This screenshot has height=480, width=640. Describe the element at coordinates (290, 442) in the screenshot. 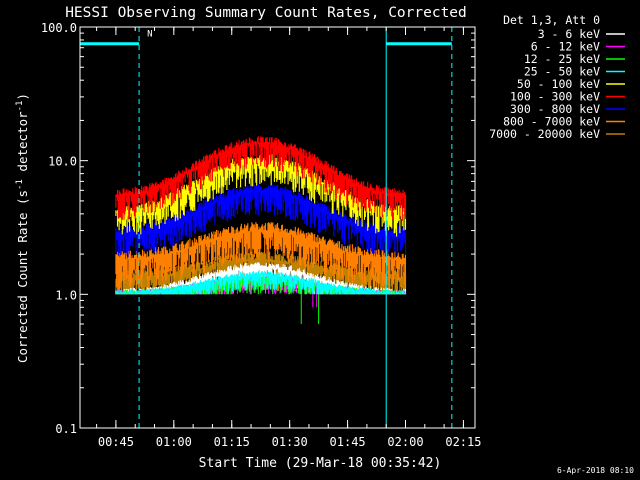

I see `x-tick-label: 01:30` at that location.